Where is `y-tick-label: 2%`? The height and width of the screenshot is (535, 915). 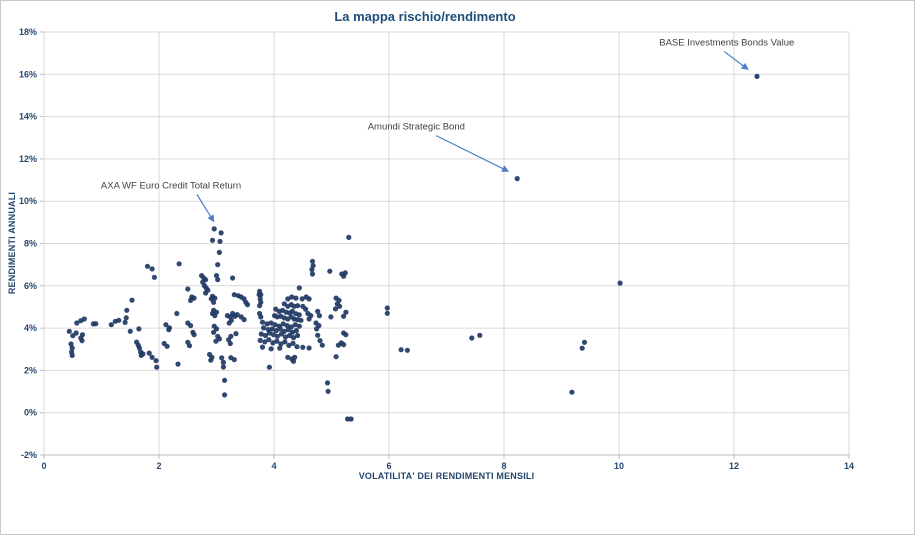 y-tick-label: 2% is located at coordinates (30, 370).